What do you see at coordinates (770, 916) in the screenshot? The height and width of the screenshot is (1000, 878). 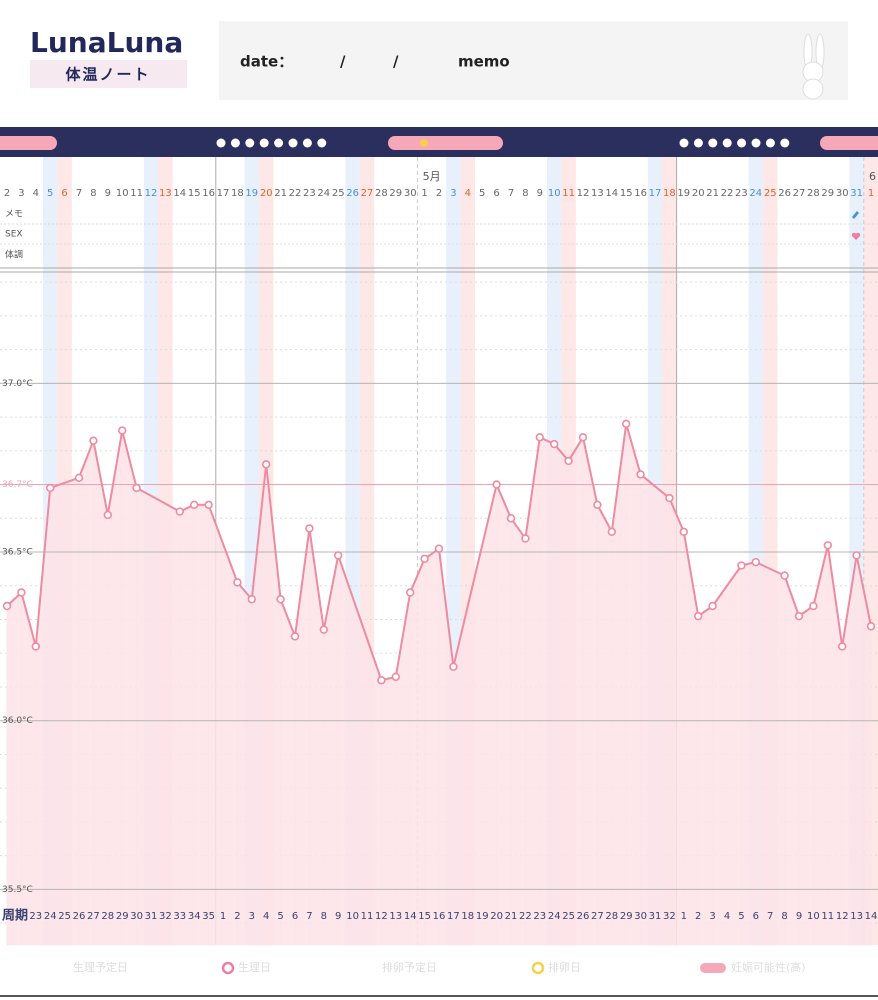 I see `cycle-day: 7` at bounding box center [770, 916].